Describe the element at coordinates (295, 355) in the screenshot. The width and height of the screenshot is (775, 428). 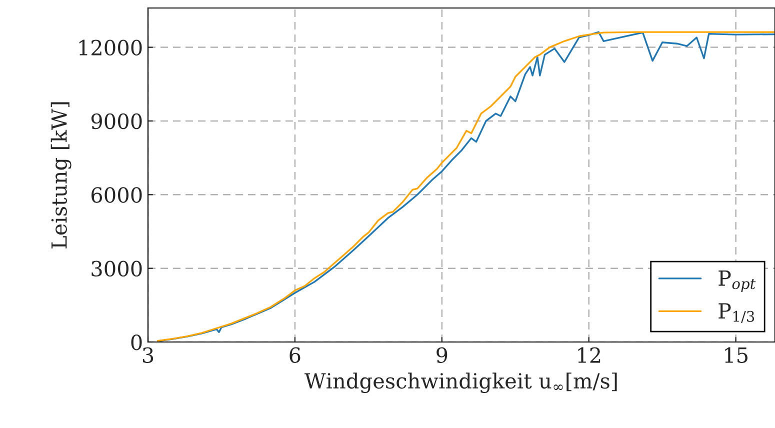
I see `x-tick-label: 6` at that location.